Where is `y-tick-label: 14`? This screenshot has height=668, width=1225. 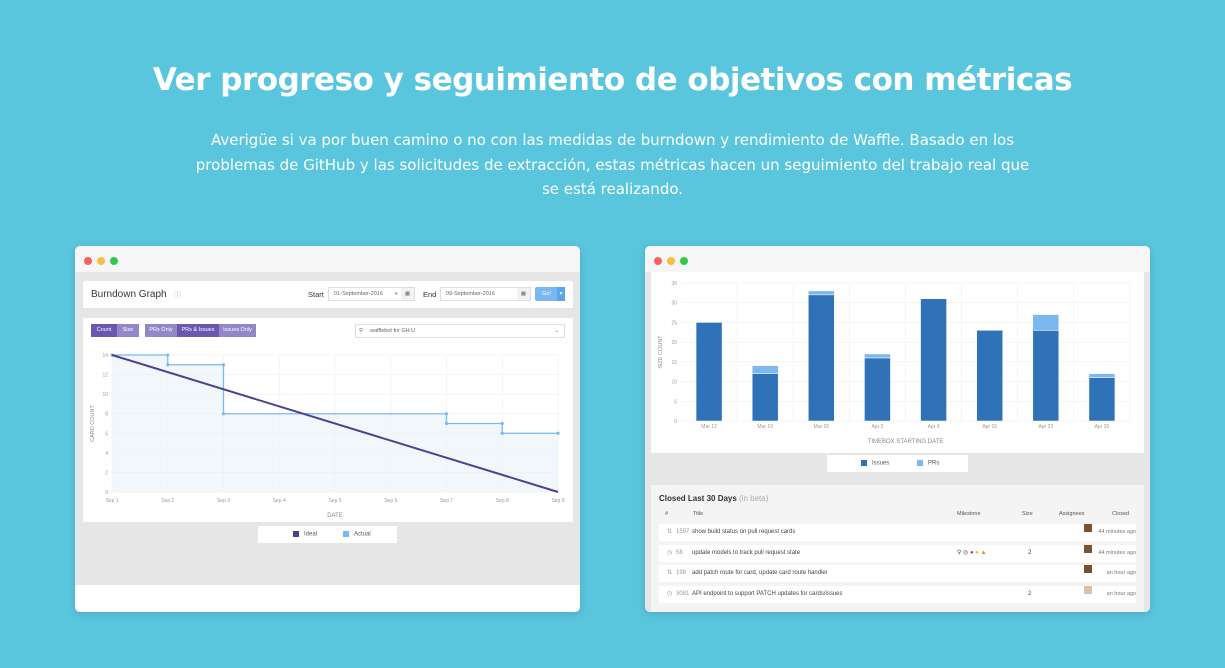 y-tick-label: 14 is located at coordinates (105, 356).